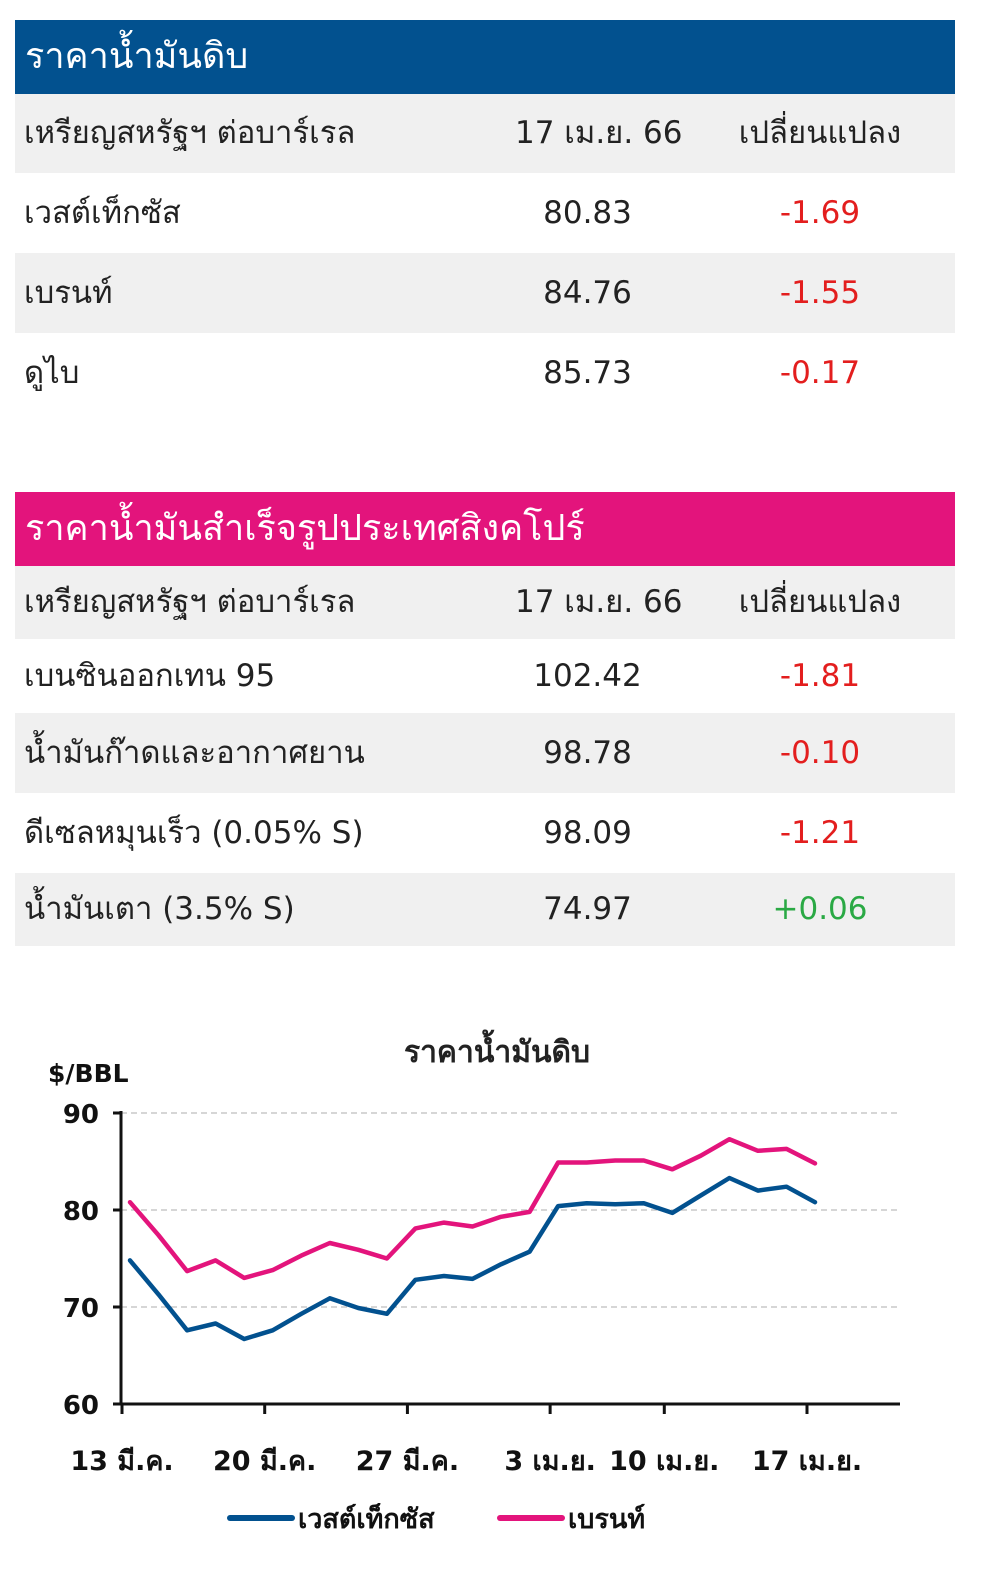 This screenshot has width=983, height=1578. Describe the element at coordinates (485, 676) in the screenshot. I see `table-row: เบนซินออกเทน 95 102.42 -1.81` at that location.